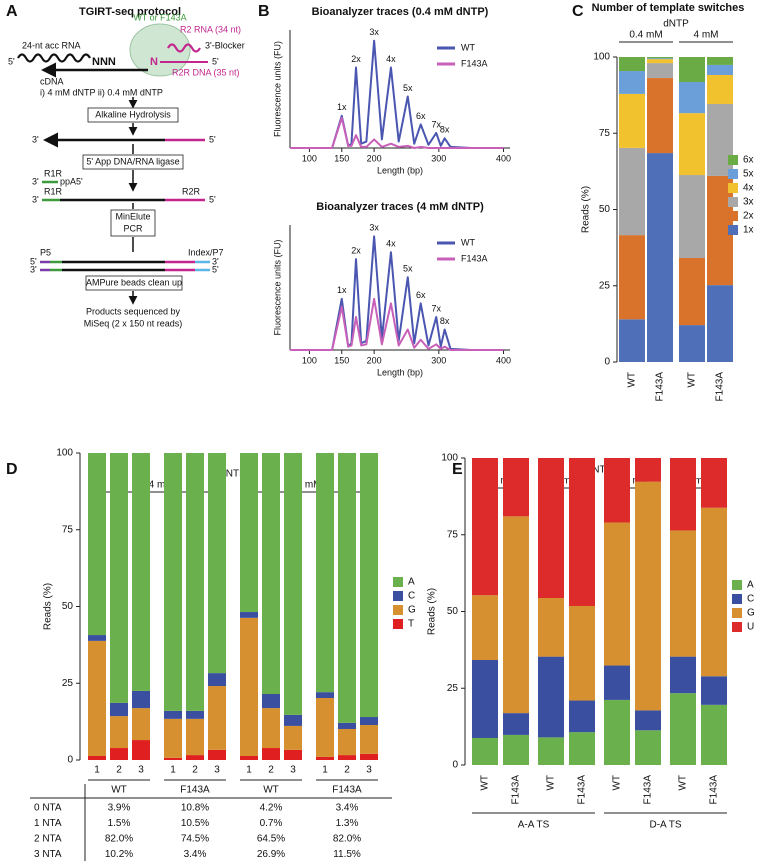 Image resolution: width=768 pixels, height=863 pixels. I want to click on row-label: 0 NTA, so click(48, 808).